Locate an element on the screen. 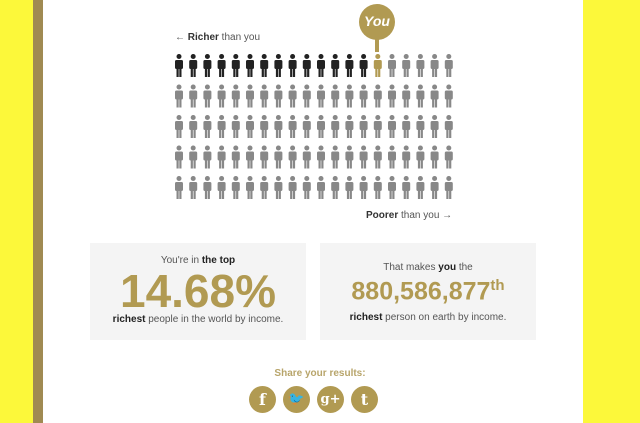 The height and width of the screenshot is (423, 640). side-strip is located at coordinates (38, 211).